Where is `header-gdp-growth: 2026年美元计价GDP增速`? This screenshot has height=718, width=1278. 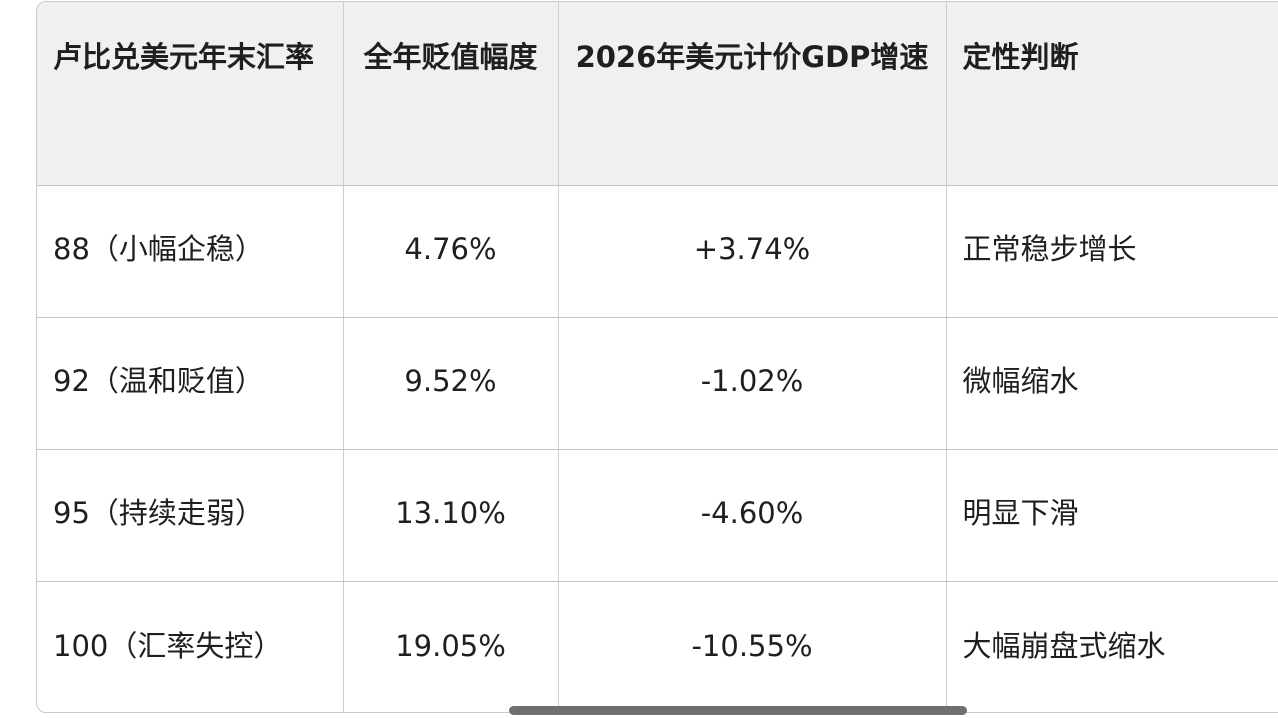 header-gdp-growth: 2026年美元计价GDP增速 is located at coordinates (752, 94).